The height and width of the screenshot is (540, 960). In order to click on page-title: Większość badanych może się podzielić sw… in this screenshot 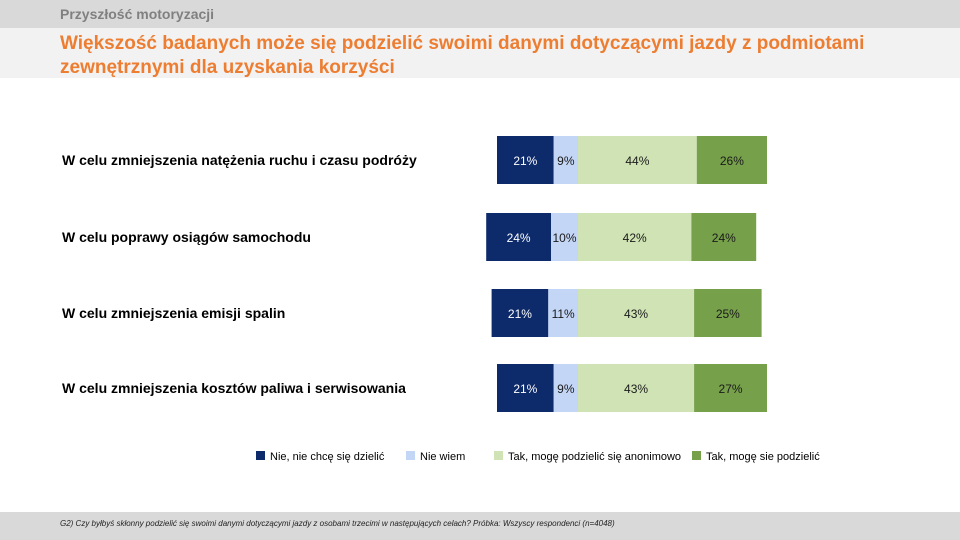, I will do `click(462, 55)`.